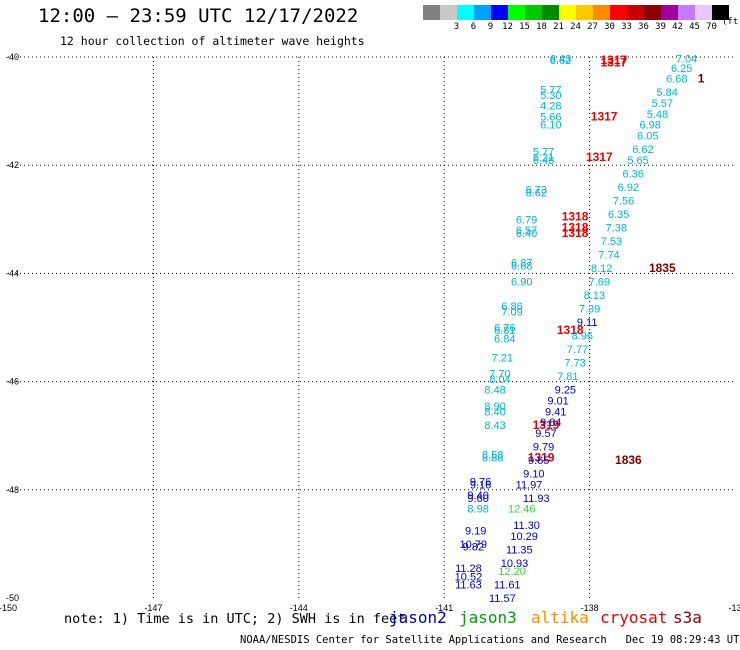 This screenshot has height=650, width=740. Describe the element at coordinates (529, 485) in the screenshot. I see `observation-value: 11.97` at that location.